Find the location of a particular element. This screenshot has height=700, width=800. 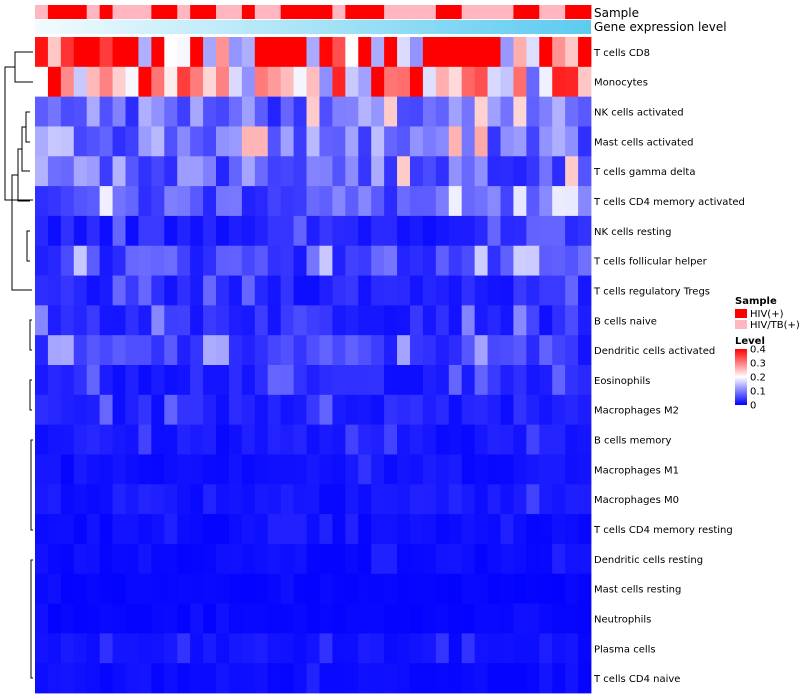

row-label: T cells regulatory Tregs is located at coordinates (651, 292).